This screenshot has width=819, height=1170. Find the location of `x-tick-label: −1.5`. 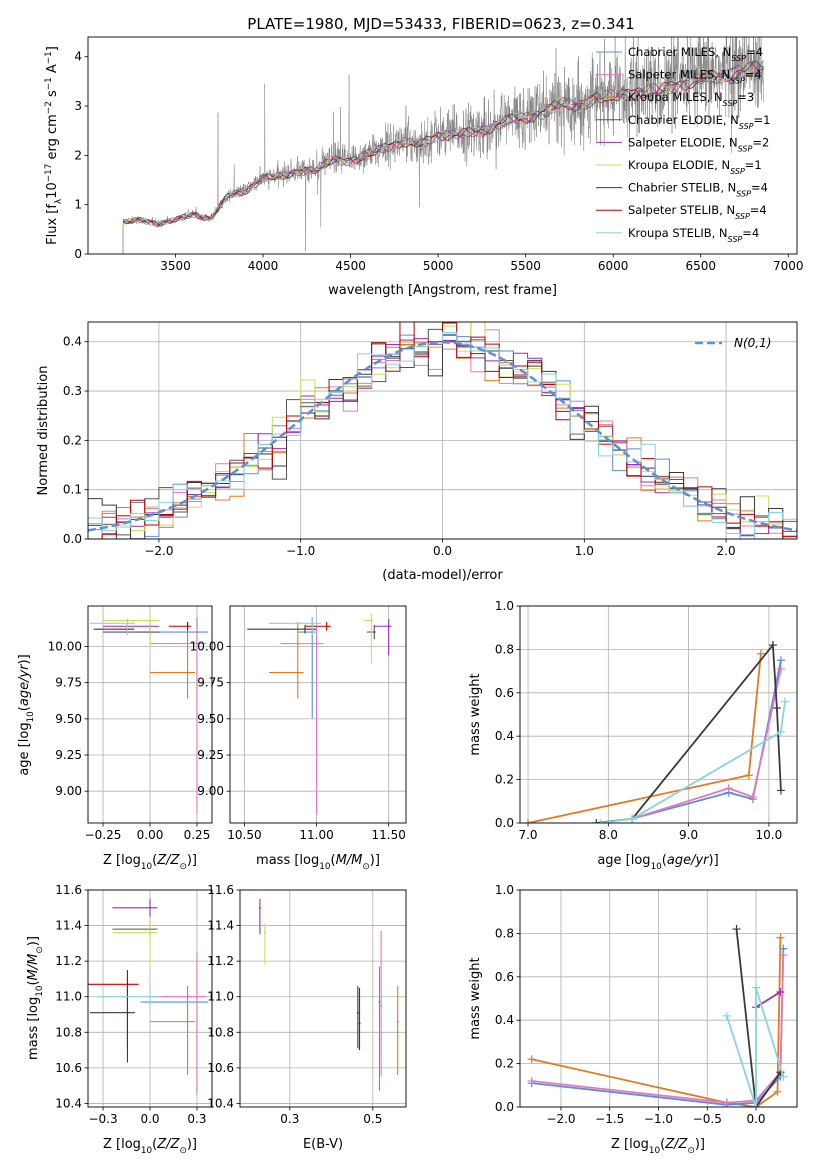

x-tick-label: −1.5 is located at coordinates (609, 1119).